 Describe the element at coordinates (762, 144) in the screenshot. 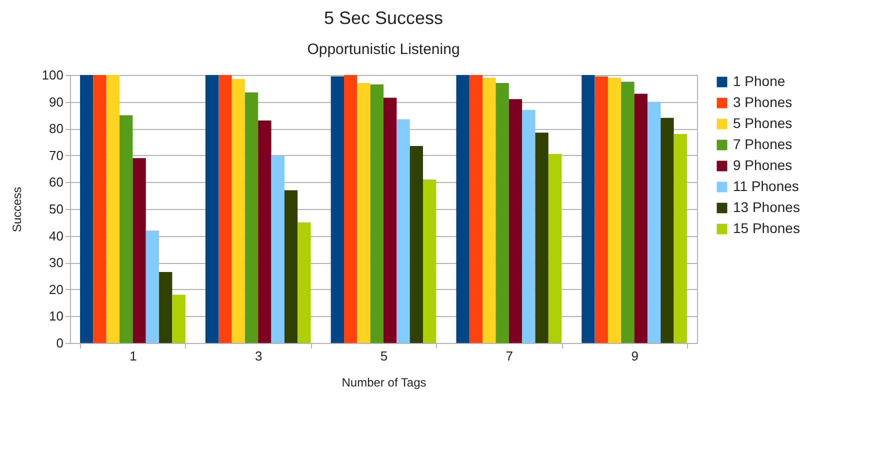

I see `legend-label: 7 Phones` at that location.